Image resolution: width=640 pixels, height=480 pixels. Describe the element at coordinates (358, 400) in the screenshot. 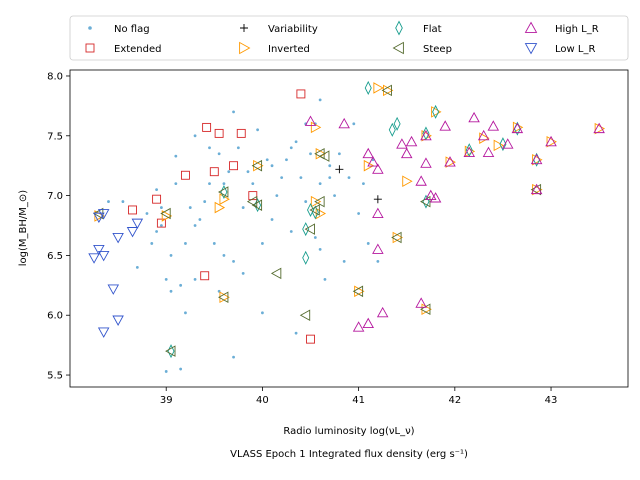

I see `x-tick-label: 41` at that location.